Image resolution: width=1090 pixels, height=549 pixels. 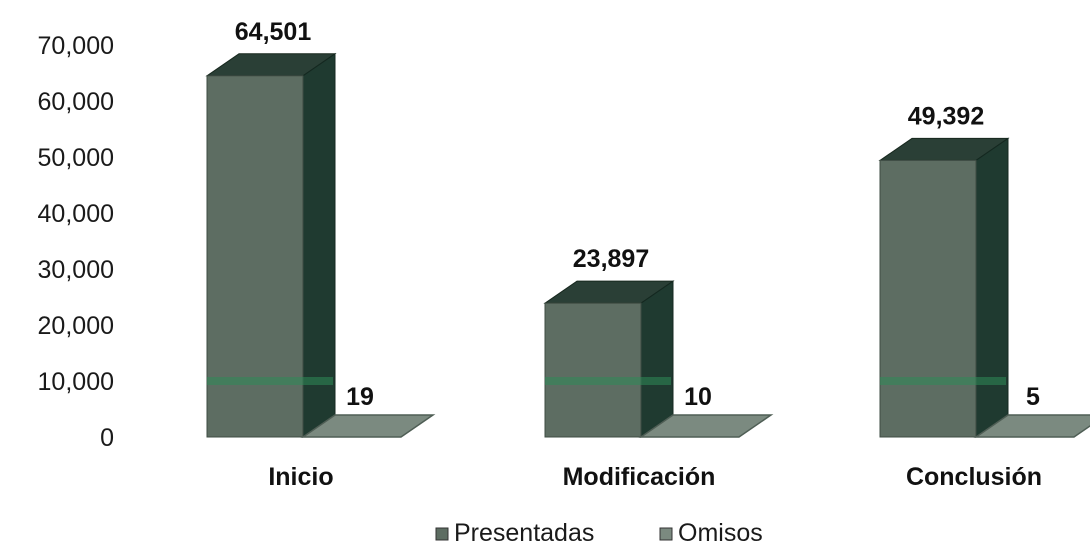 I want to click on category-label: Modificación, so click(x=639, y=477).